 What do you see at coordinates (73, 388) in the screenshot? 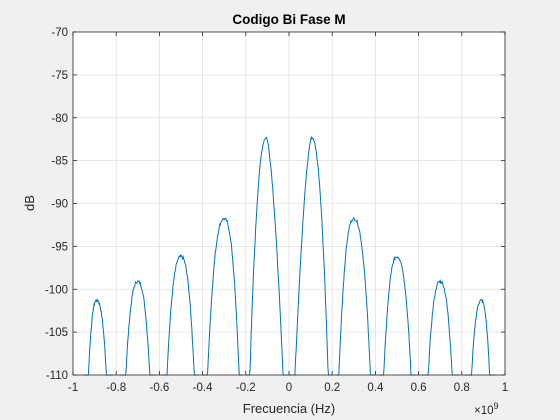
I see `x-tick-label: -1` at bounding box center [73, 388].